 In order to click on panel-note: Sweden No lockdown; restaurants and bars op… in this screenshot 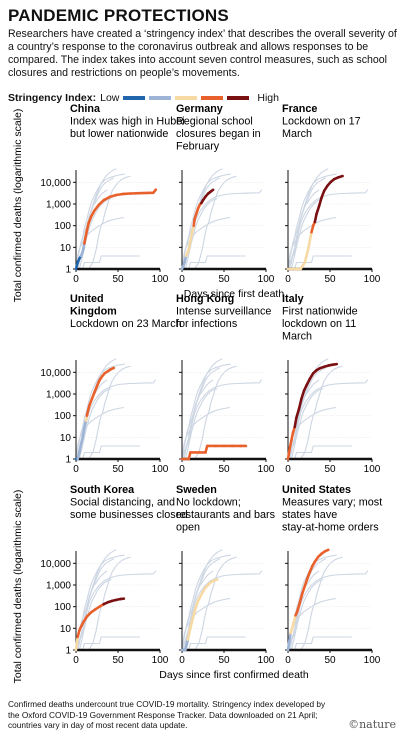, I will do `click(226, 509)`.